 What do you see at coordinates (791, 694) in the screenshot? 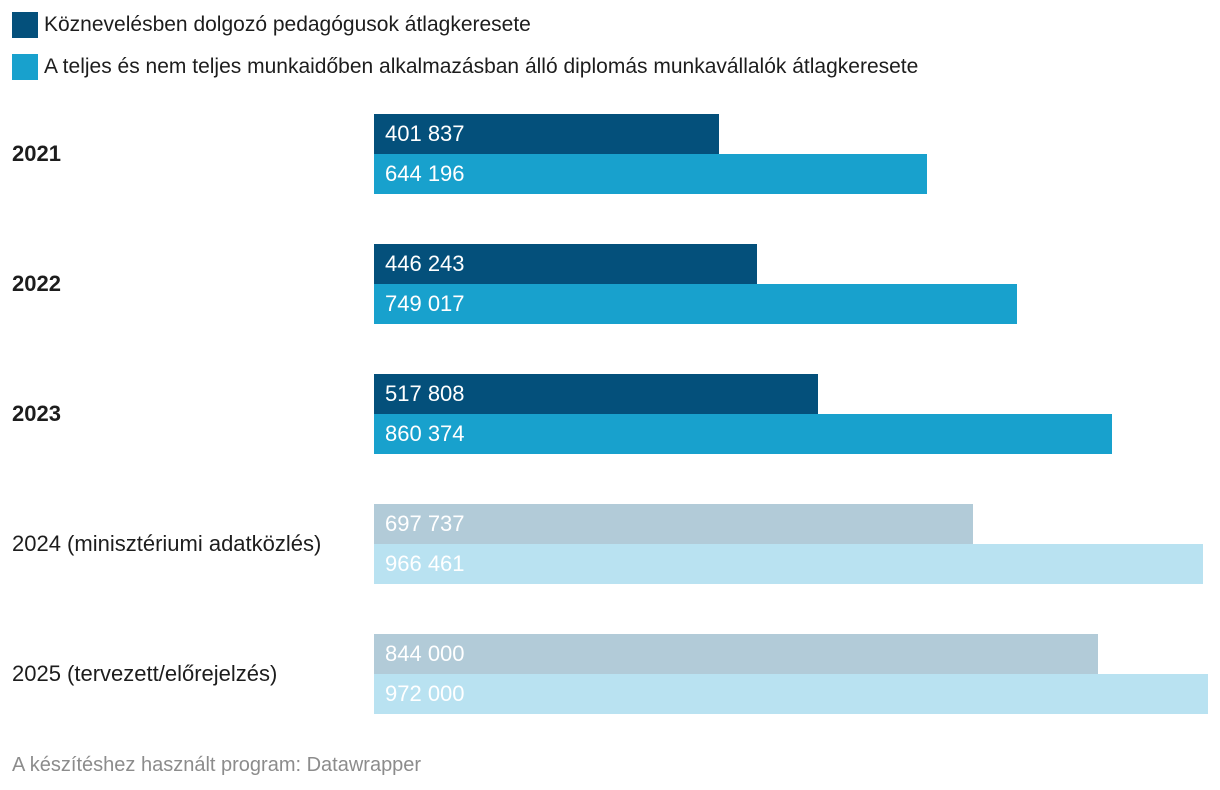
I see `bar: 972 000` at bounding box center [791, 694].